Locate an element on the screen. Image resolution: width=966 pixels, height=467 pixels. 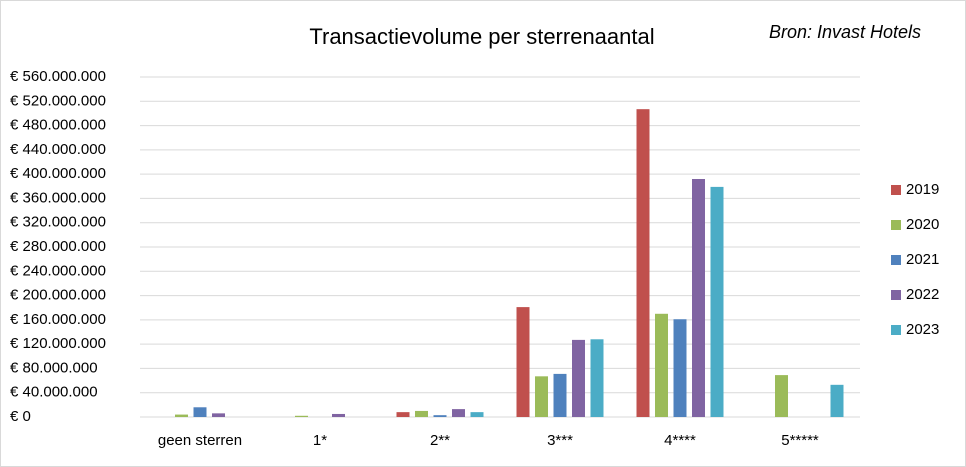
x-tick-label: 5***** is located at coordinates (800, 440).